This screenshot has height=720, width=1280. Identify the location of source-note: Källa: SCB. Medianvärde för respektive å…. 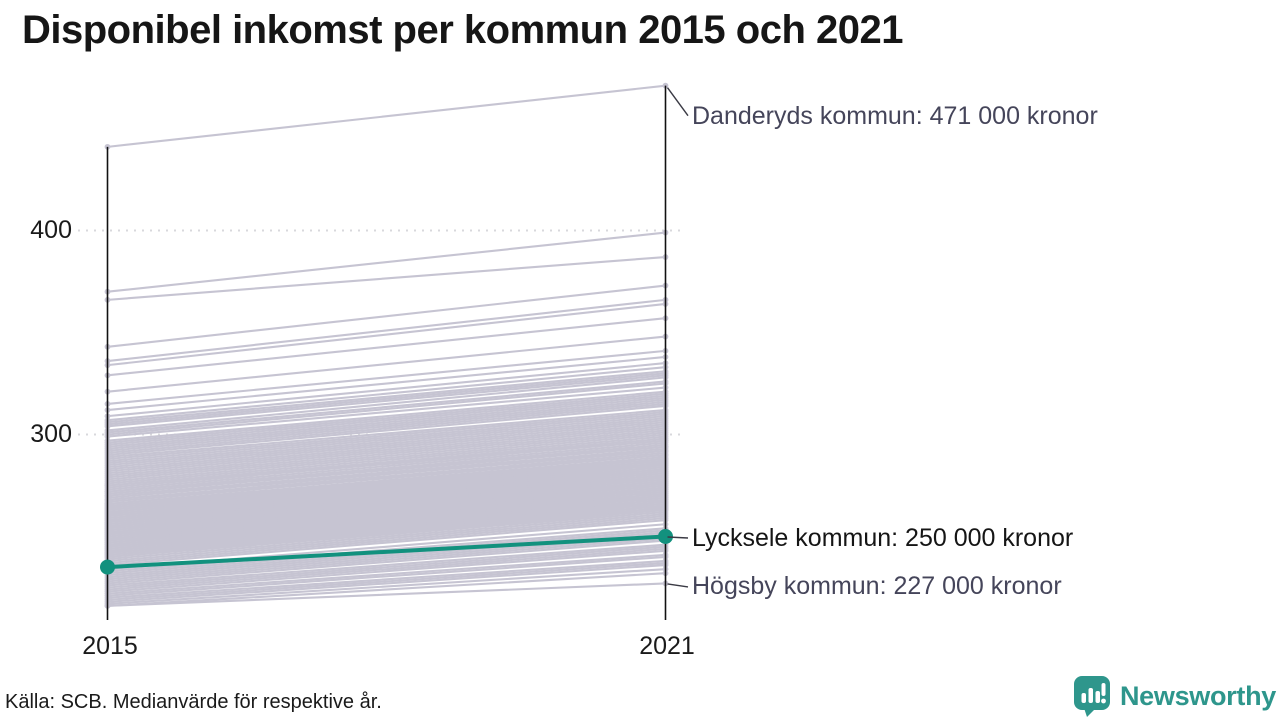
(193, 702).